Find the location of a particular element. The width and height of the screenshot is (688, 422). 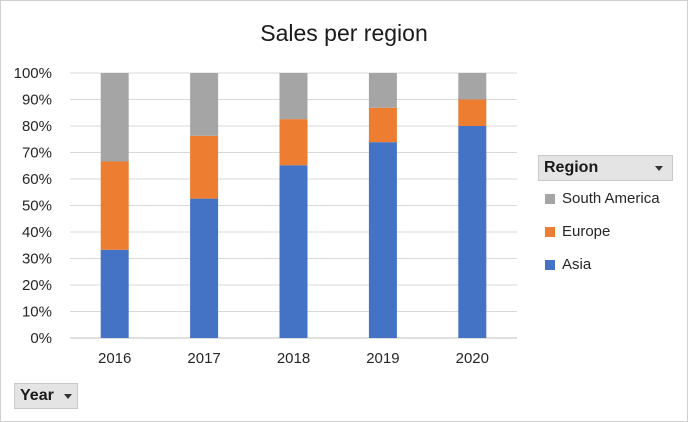

x-tick-label: 2020 is located at coordinates (472, 358).